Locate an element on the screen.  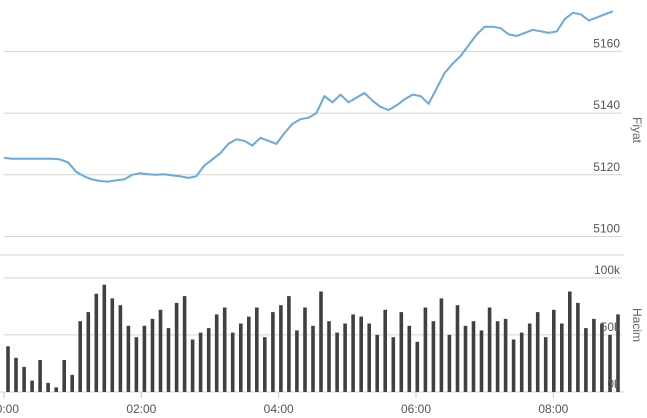
price-tick-label: 5120 is located at coordinates (606, 167).